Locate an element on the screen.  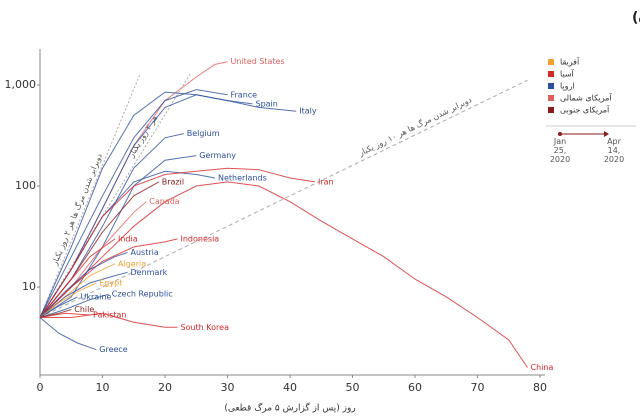
legend-label: آمریکای شمالی is located at coordinates (586, 98).